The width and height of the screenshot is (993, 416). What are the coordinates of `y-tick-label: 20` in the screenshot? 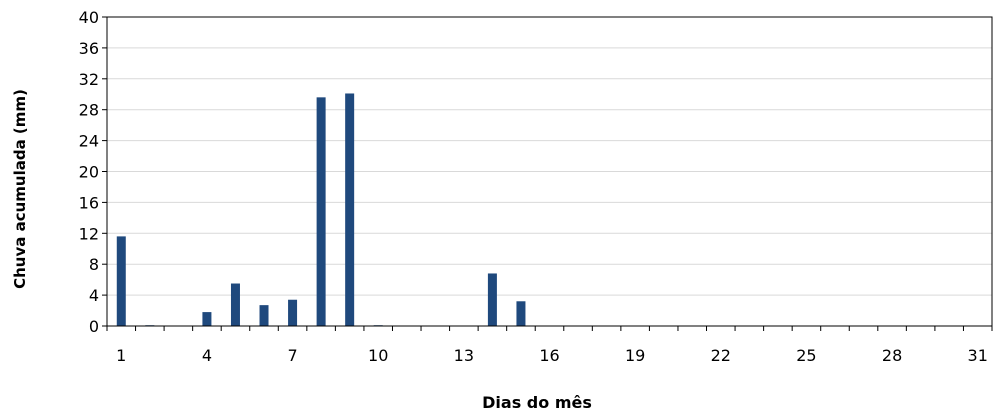 It's located at (89, 172).